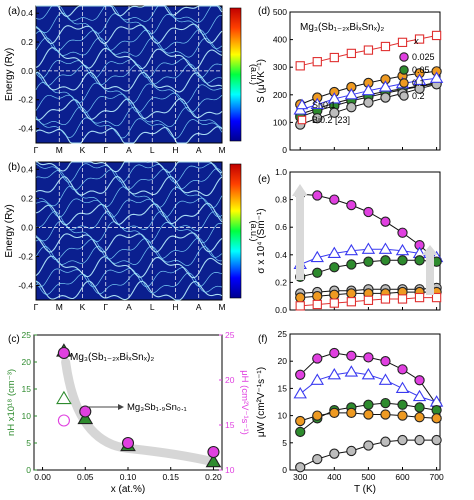  What do you see at coordinates (283, 388) in the screenshot?
I see `y-tick-label: 15` at bounding box center [283, 388].